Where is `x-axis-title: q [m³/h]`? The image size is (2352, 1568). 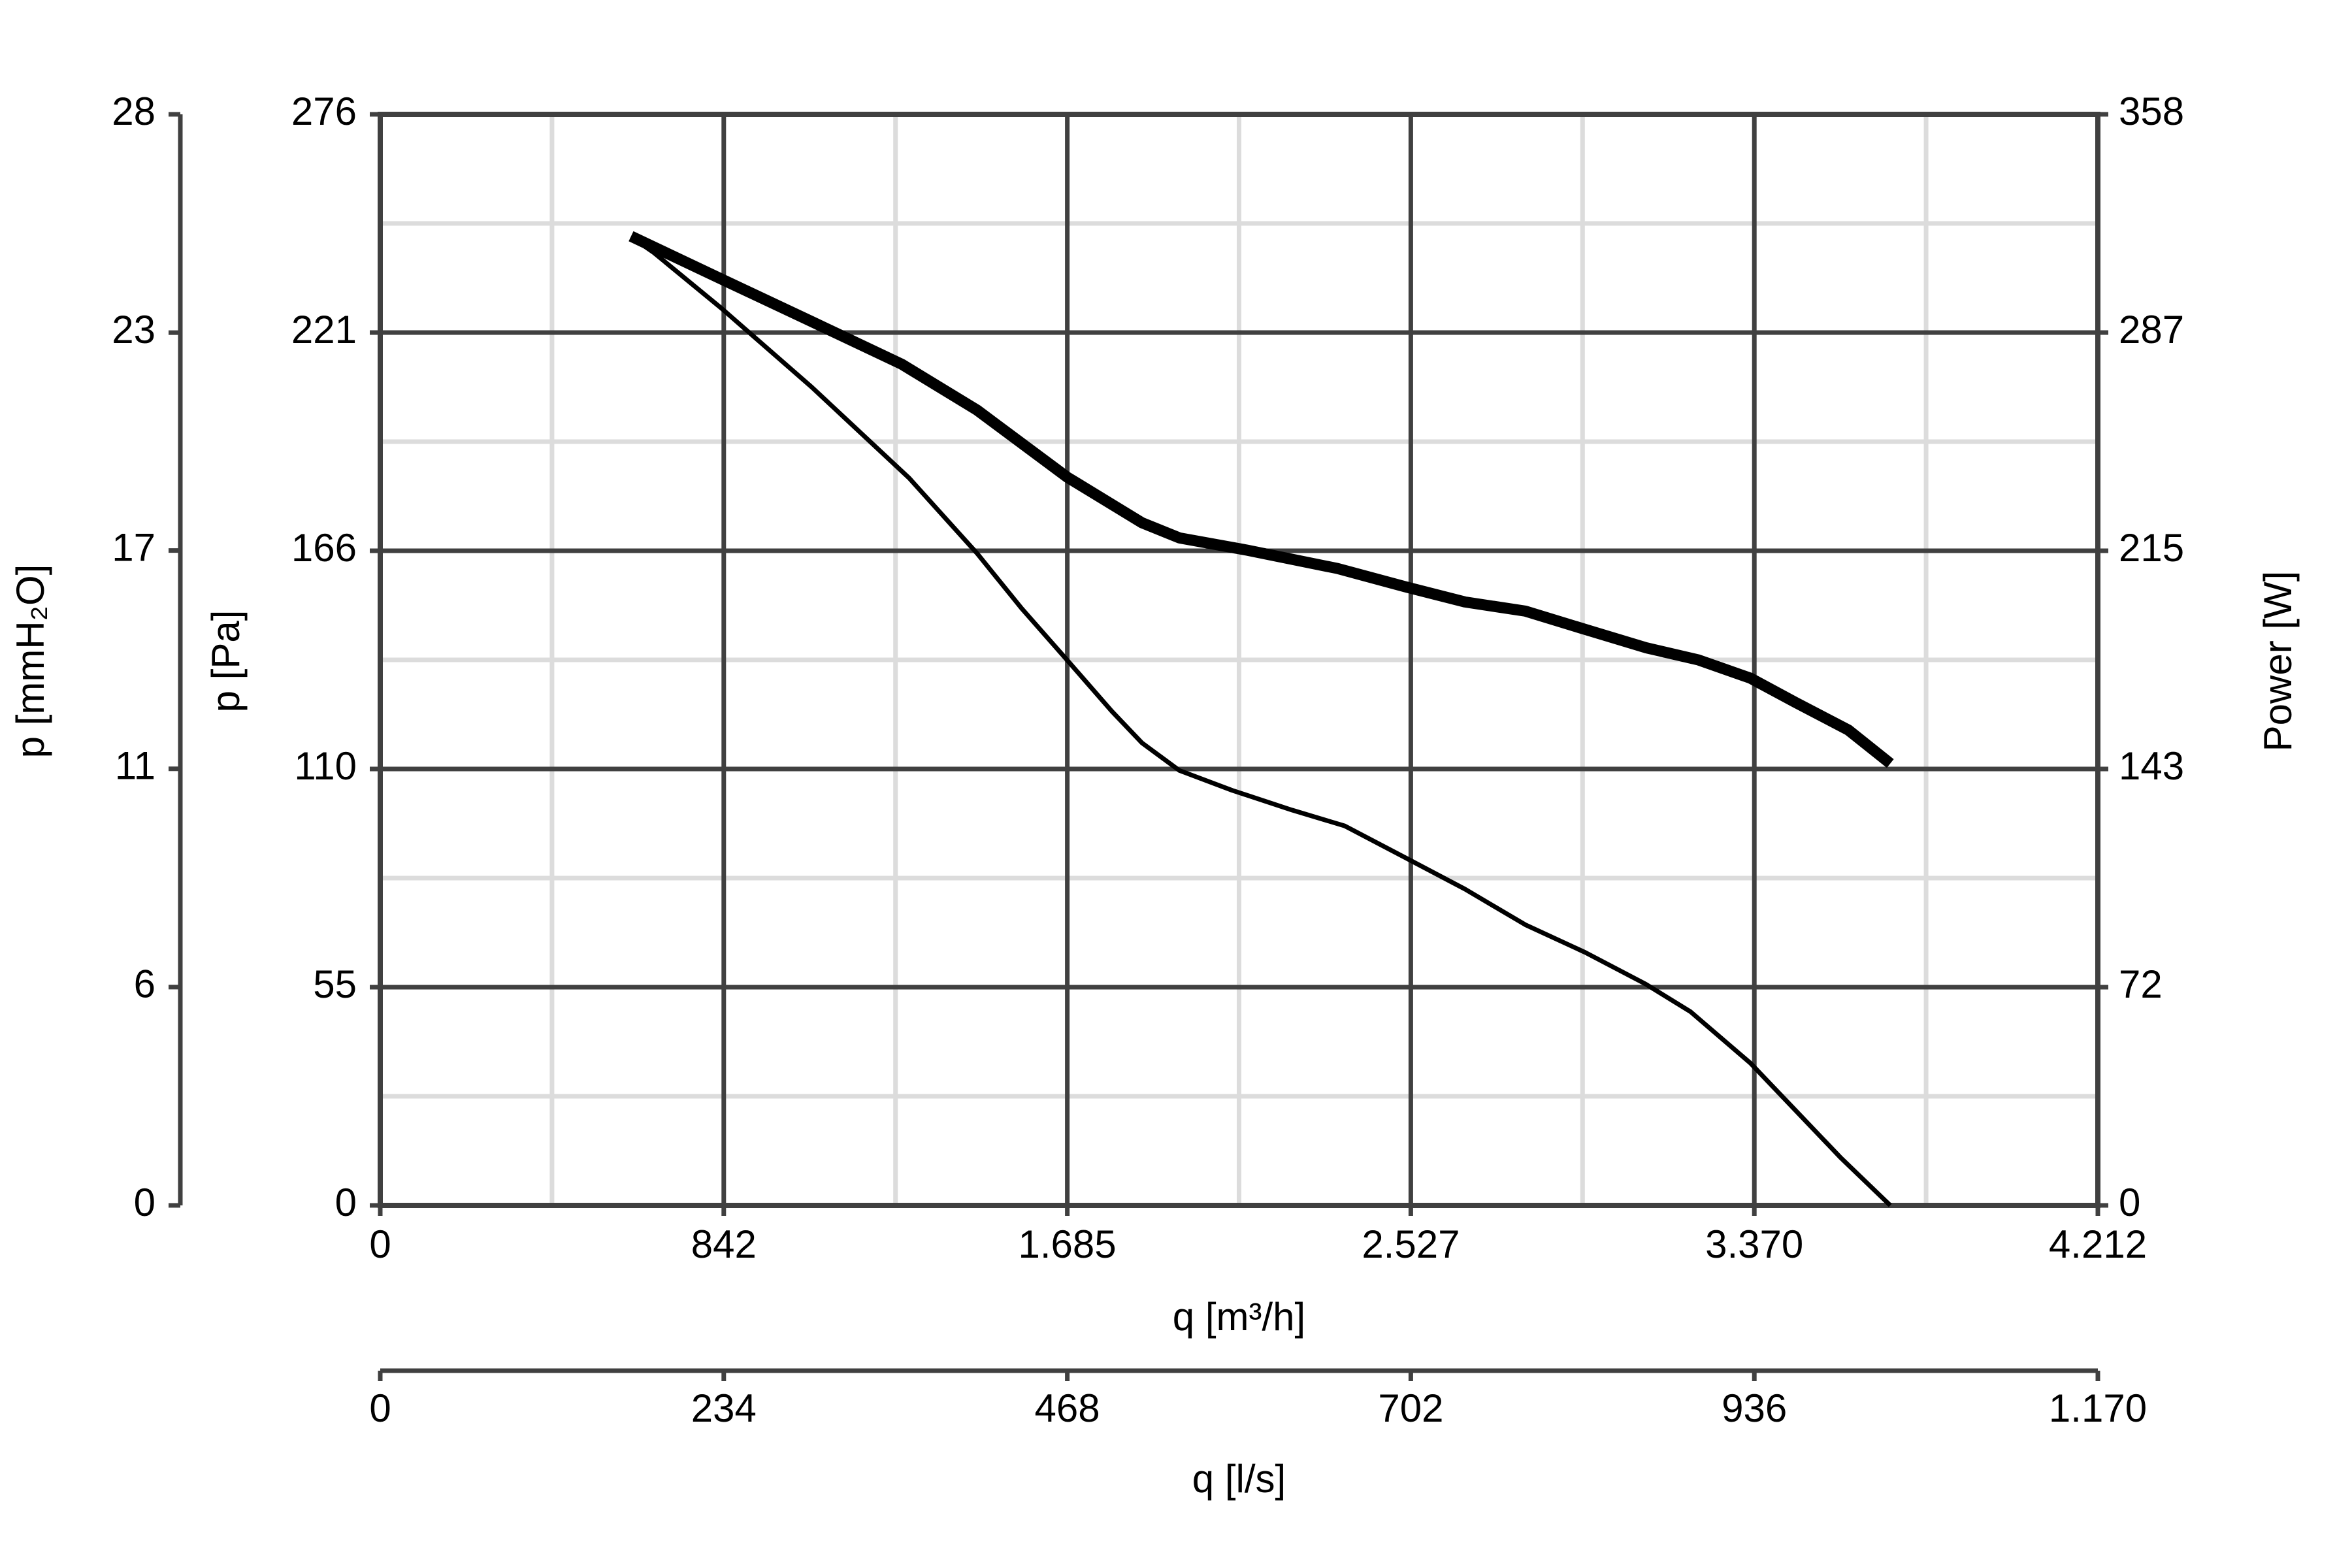
x-axis-title: q [m³/h] is located at coordinates (1239, 1317).